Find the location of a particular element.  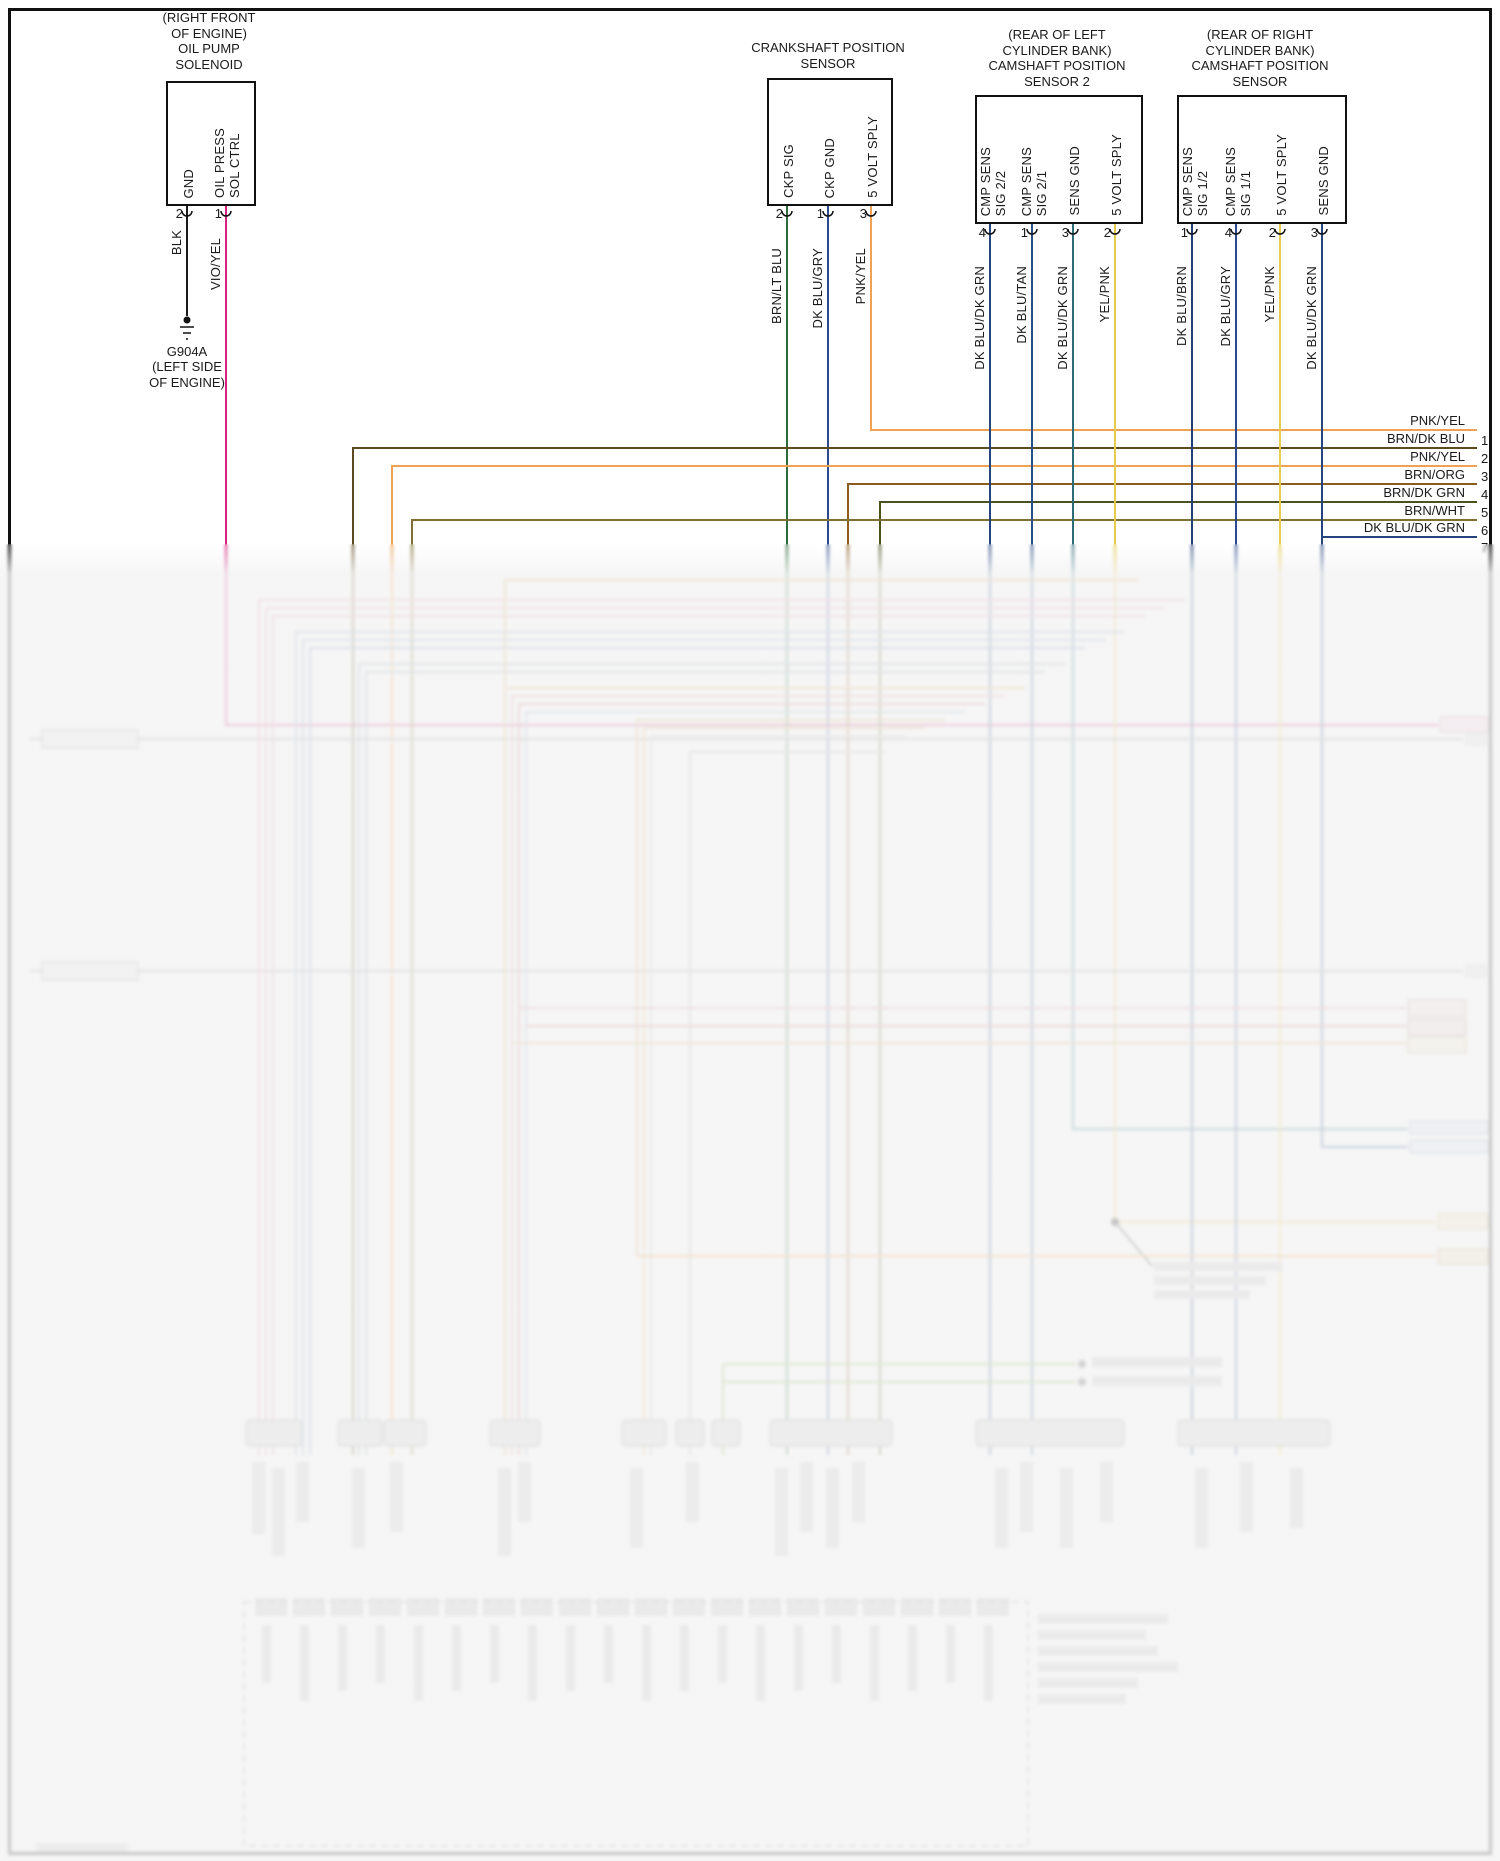

cmp2-pin-5v-label: 5 VOLT SPLY is located at coordinates (1116, 175).